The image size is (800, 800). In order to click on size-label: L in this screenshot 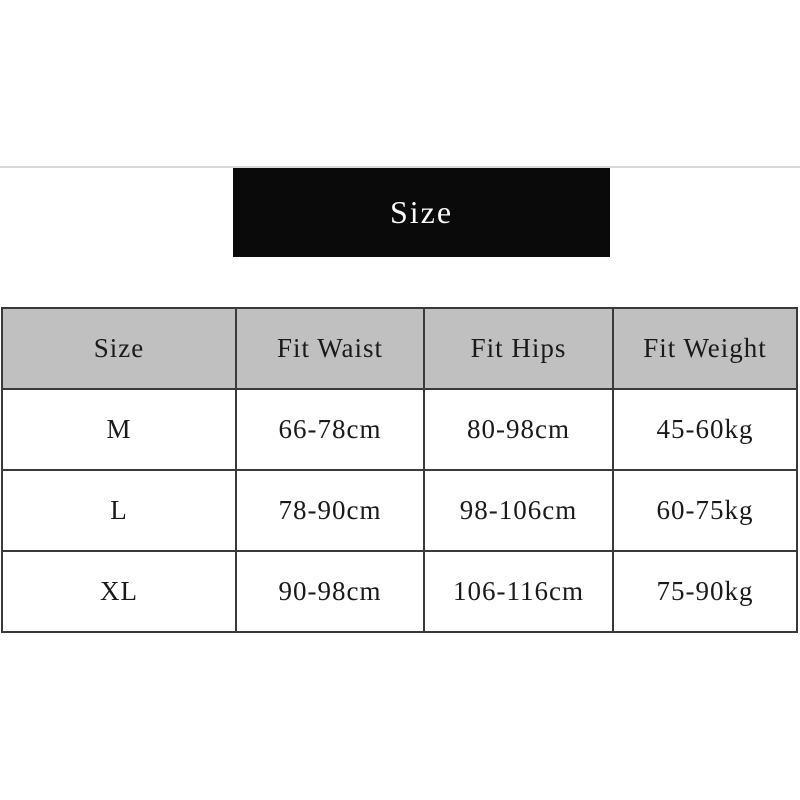, I will do `click(119, 510)`.